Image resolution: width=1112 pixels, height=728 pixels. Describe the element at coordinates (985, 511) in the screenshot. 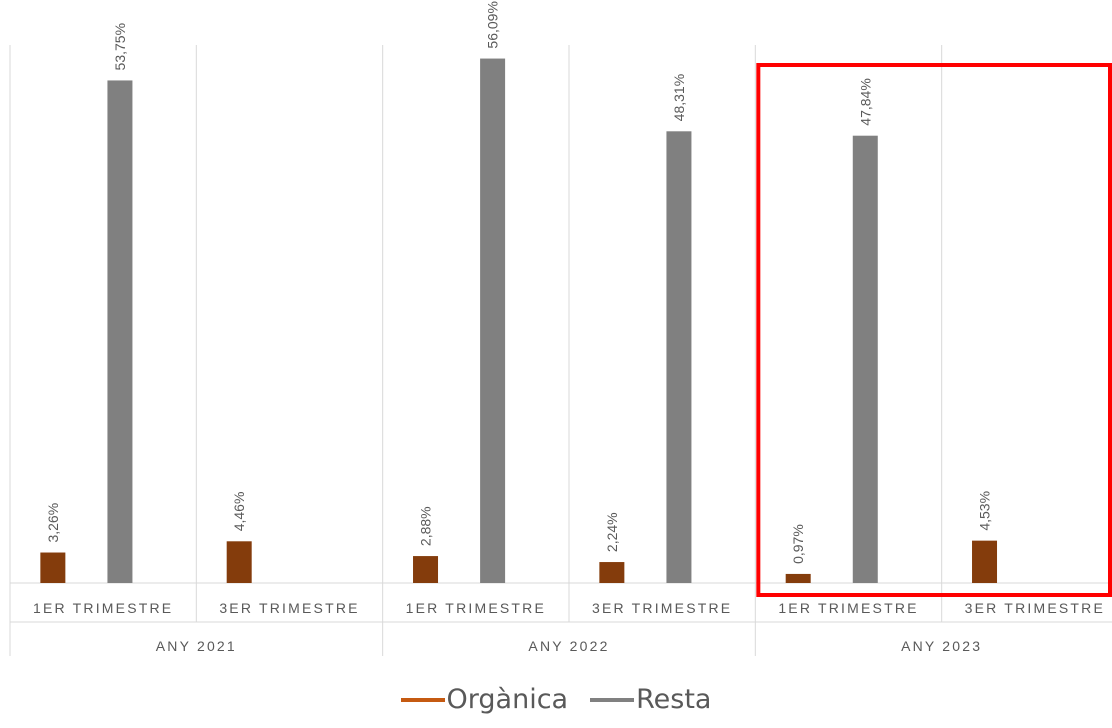

I see `data-label: 4,53%` at that location.